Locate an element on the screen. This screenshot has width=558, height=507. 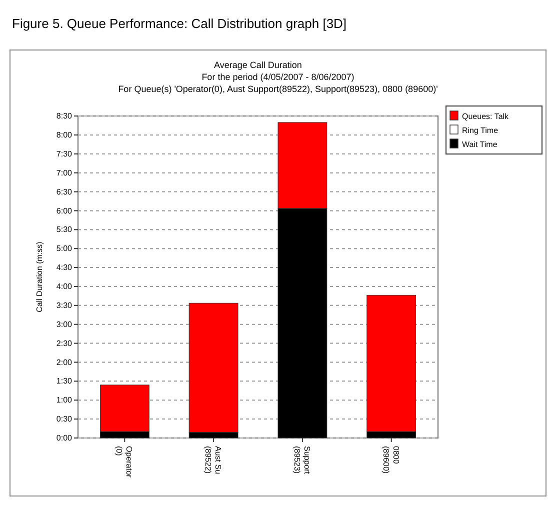
y-tick-label: 0:00 is located at coordinates (64, 438).